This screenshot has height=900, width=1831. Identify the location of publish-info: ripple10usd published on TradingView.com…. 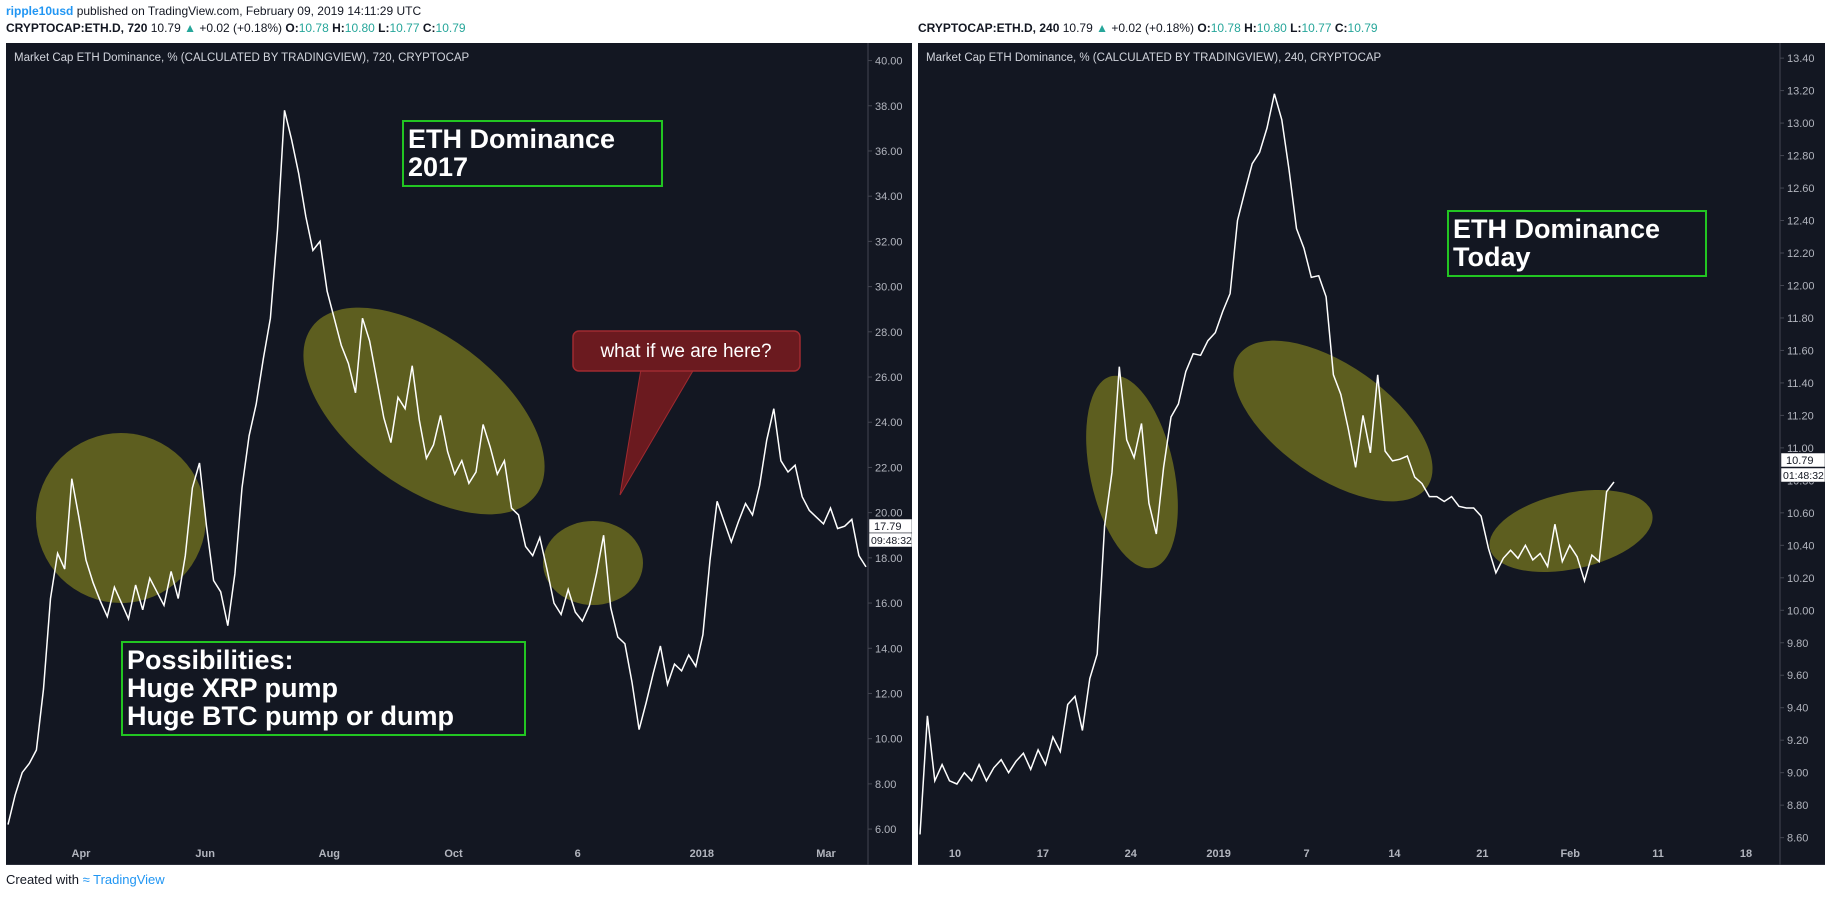
(213, 11).